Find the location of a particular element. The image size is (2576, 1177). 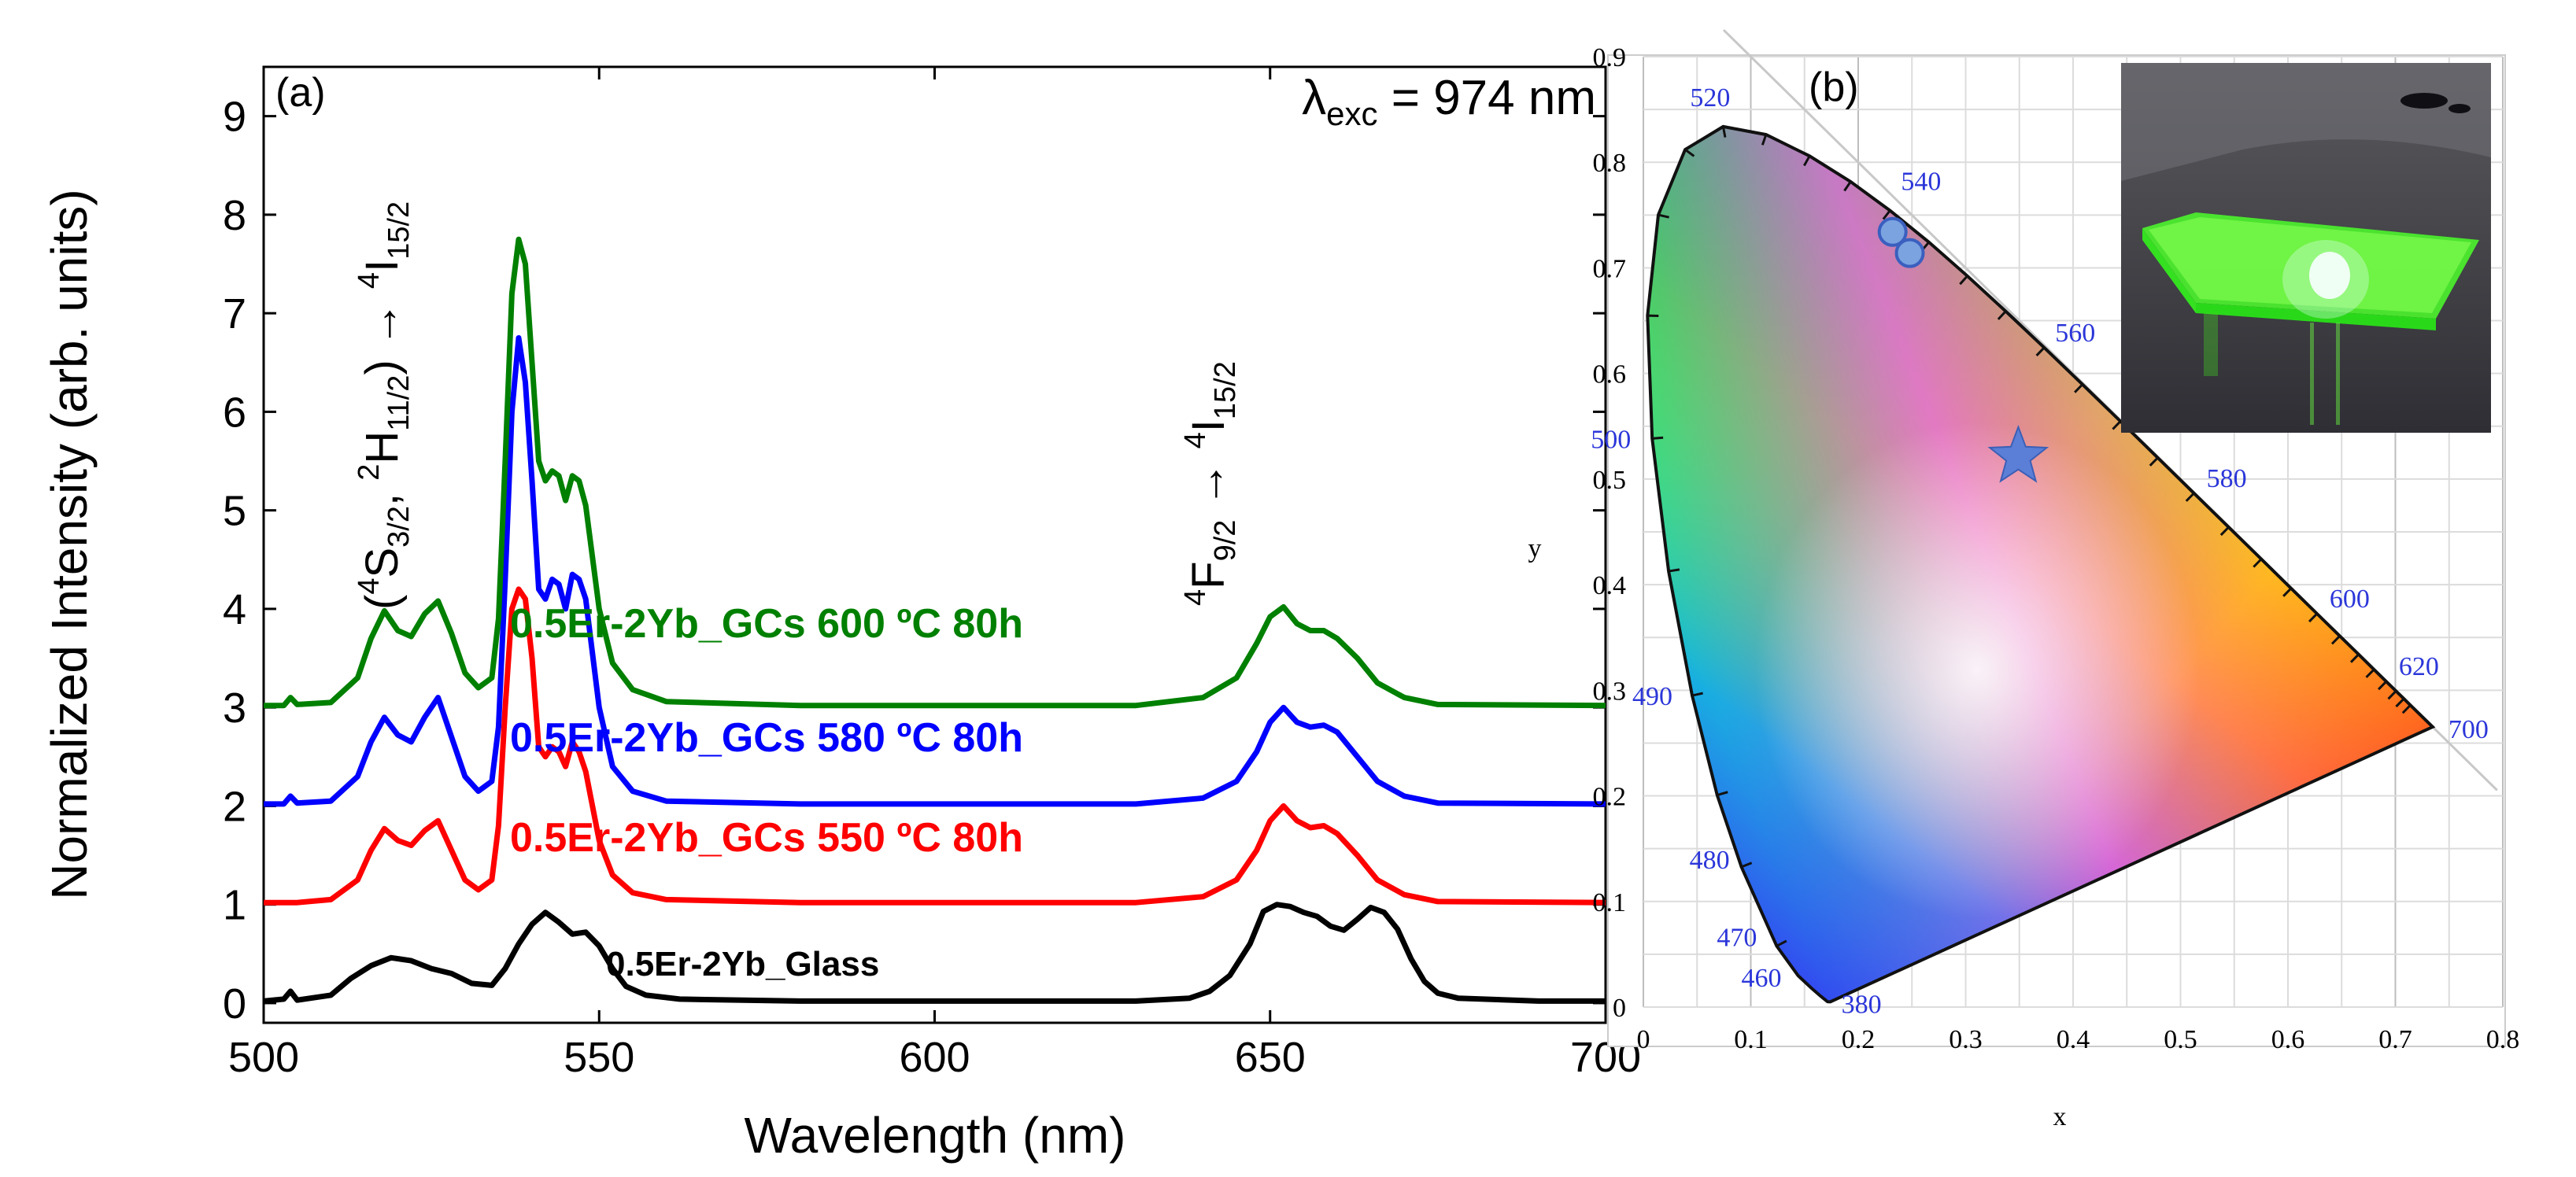

green-band-annotation: (4S3/2, 2H11/2) → 4I15/2 is located at coordinates (384, 405).